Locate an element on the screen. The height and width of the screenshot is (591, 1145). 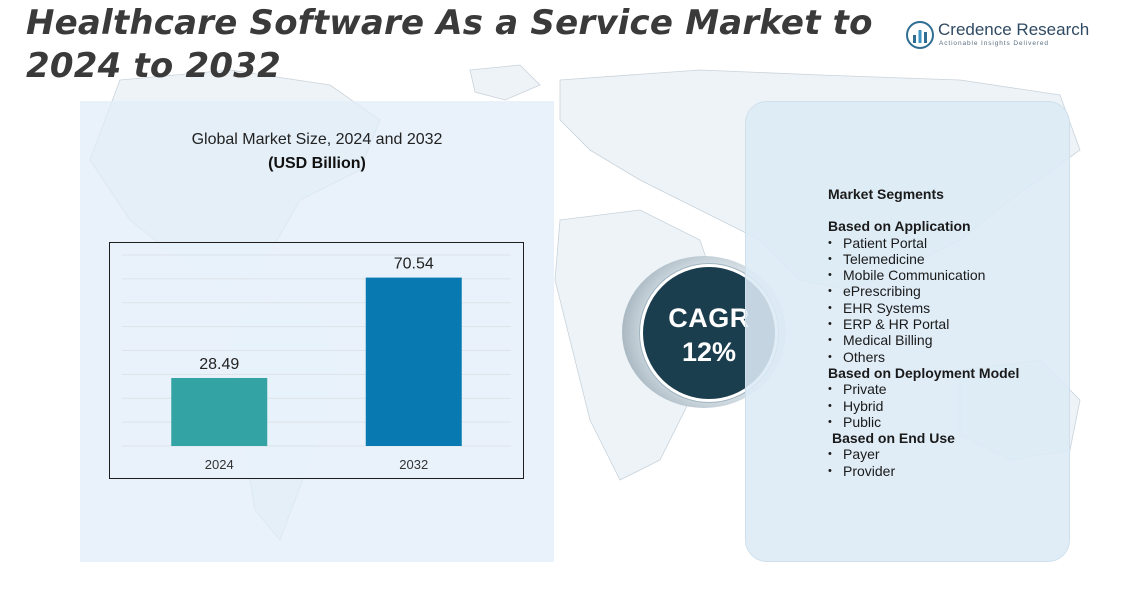
value-label-2024: 28.49 is located at coordinates (219, 364).